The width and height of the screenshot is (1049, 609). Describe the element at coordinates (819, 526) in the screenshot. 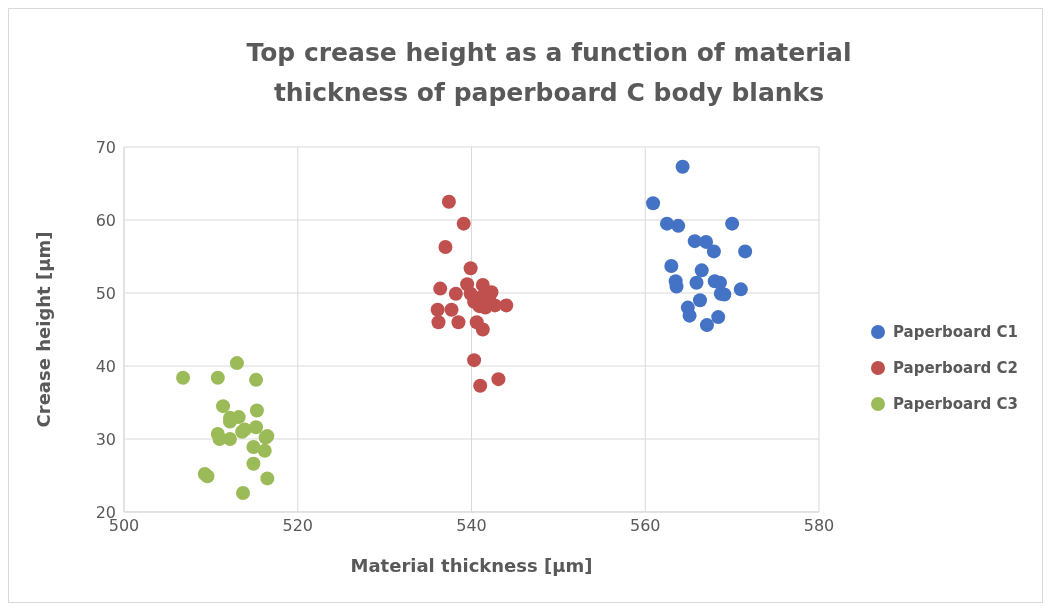

I see `x-tick-label: 580` at that location.